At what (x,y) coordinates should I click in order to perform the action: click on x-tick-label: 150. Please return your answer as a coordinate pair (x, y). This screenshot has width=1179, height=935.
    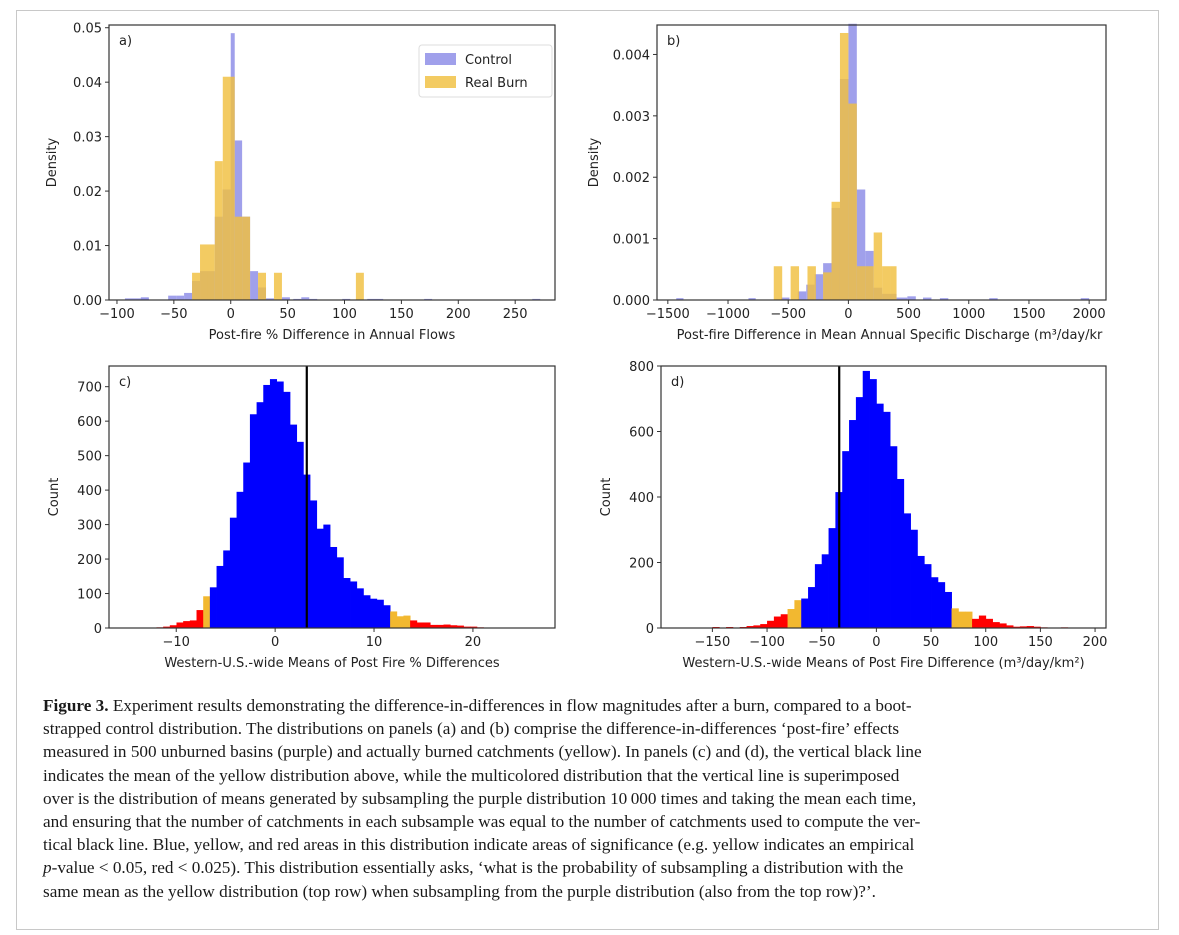
    Looking at the image, I should click on (401, 314).